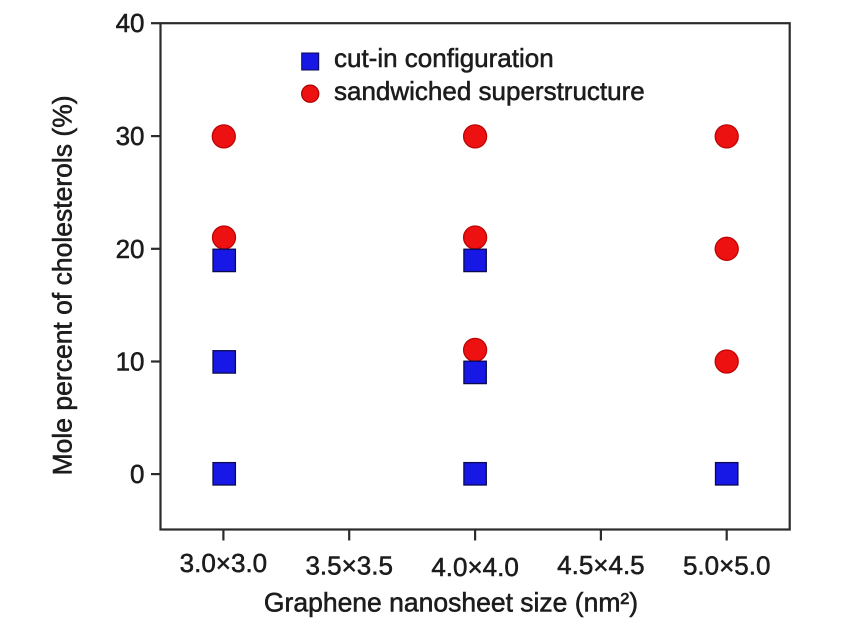  What do you see at coordinates (130, 136) in the screenshot?
I see `svg-text: 30` at bounding box center [130, 136].